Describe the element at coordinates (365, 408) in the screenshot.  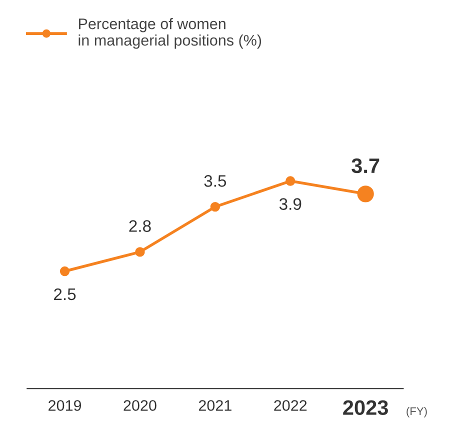
I see `x-tick-label: 2023` at that location.